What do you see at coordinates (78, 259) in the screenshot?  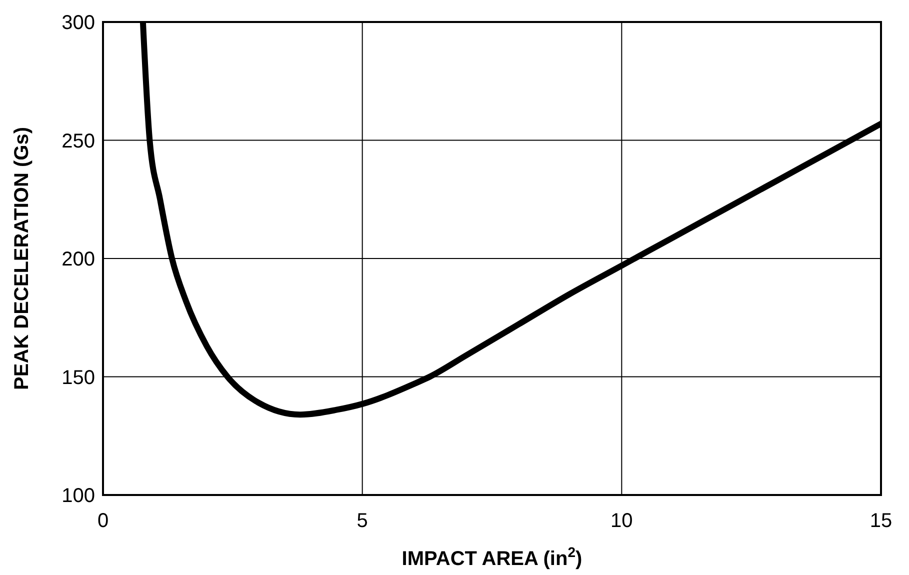 I see `y-tick-label: 200` at bounding box center [78, 259].